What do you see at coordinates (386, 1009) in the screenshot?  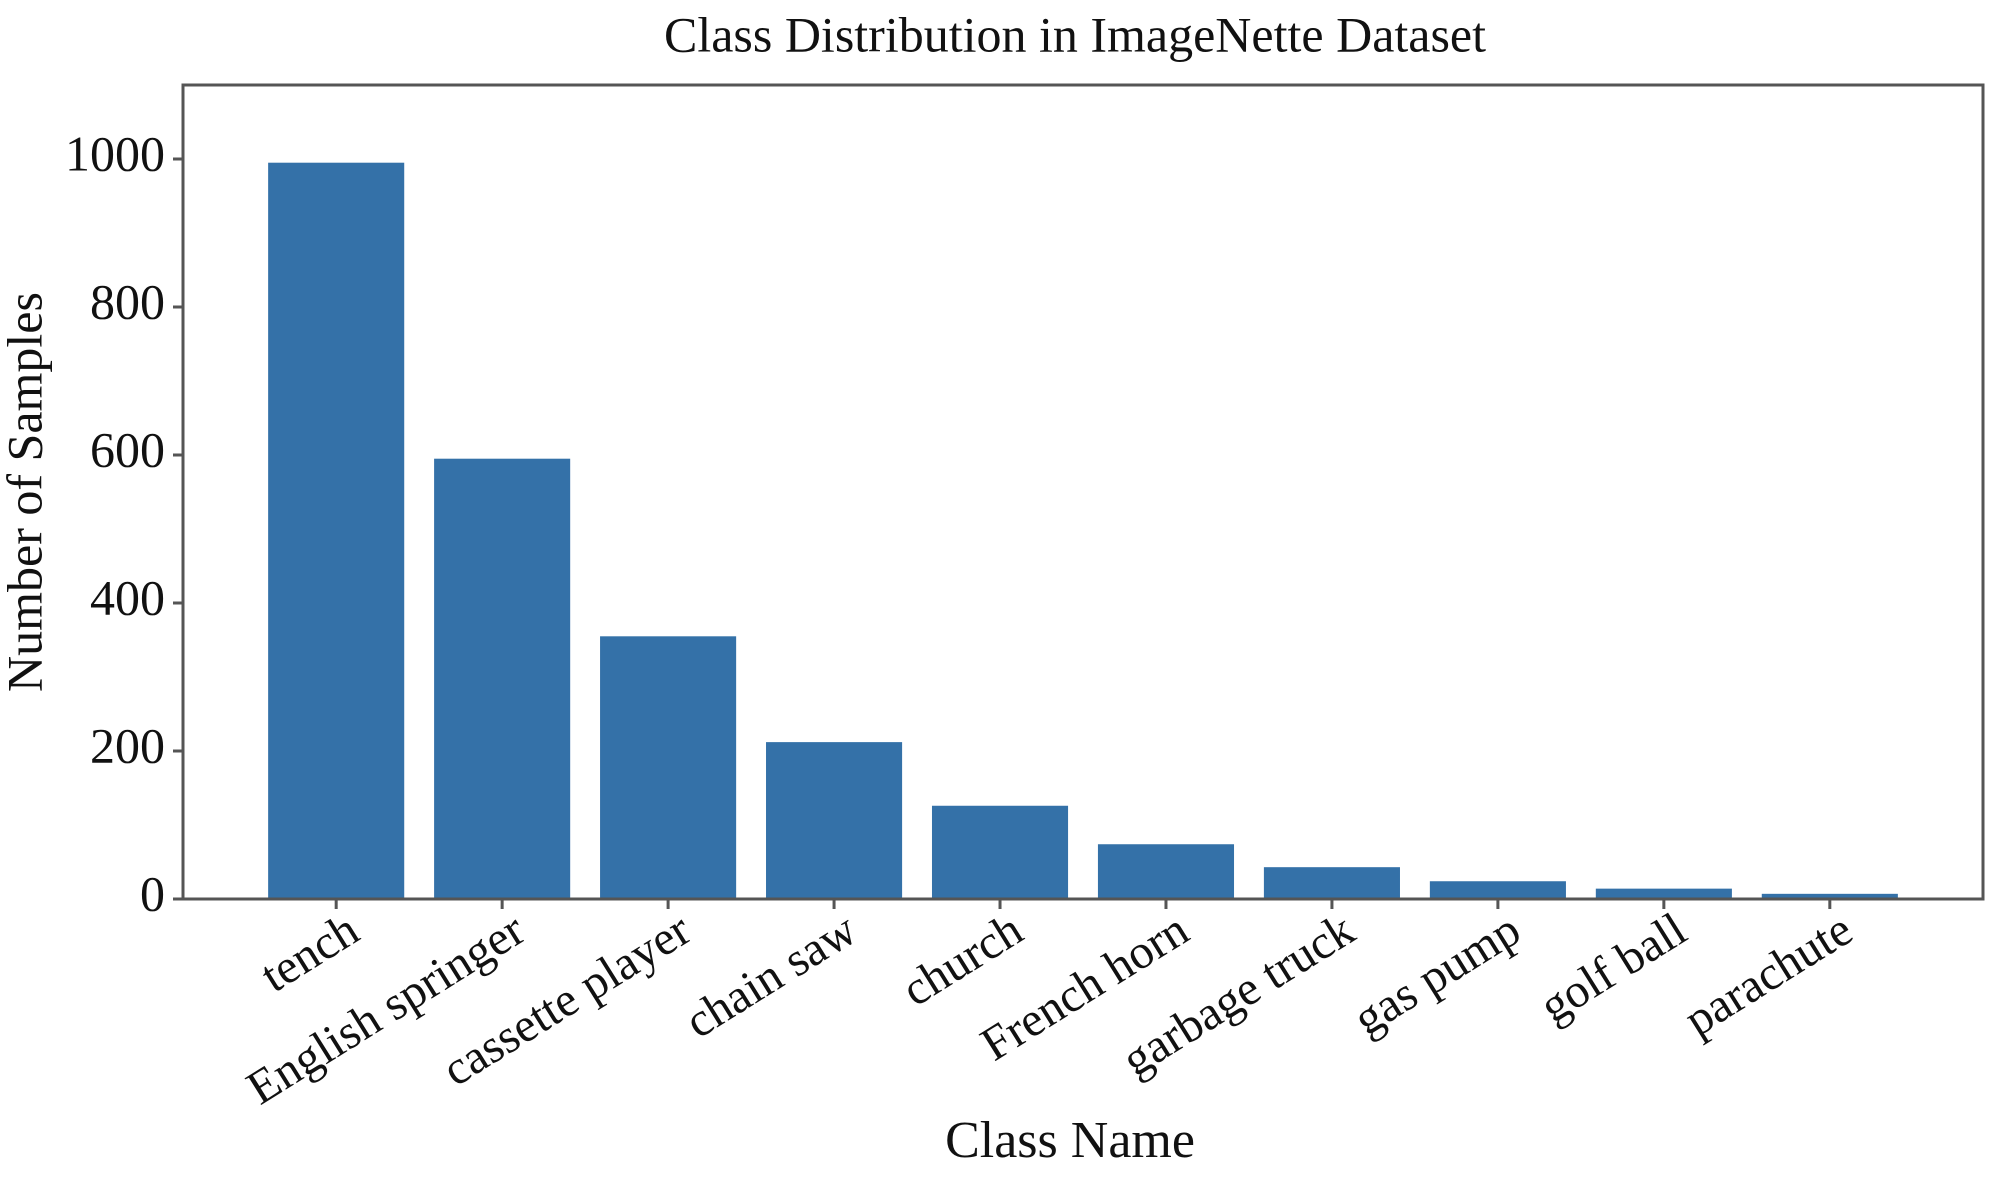 I see `x-tick-label: English springer` at bounding box center [386, 1009].